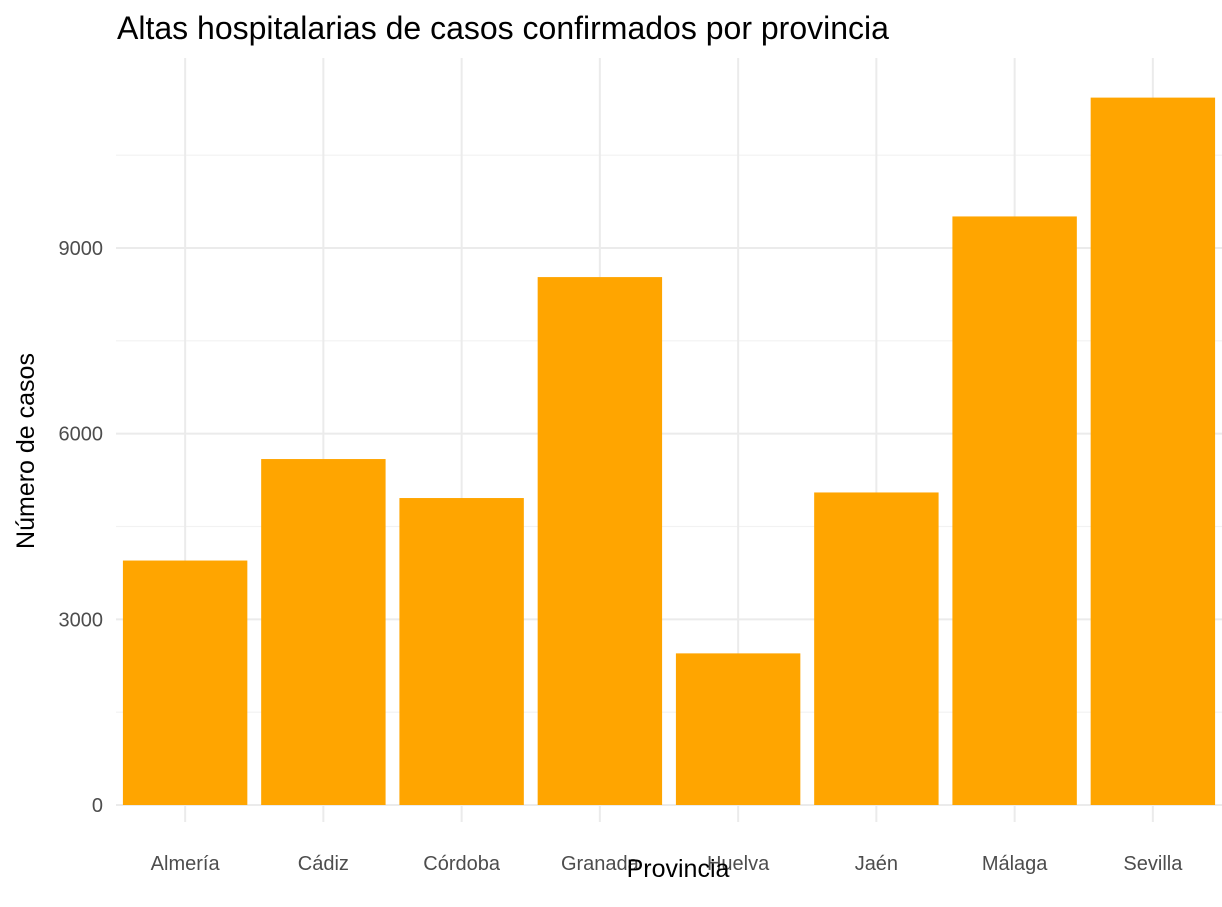 The width and height of the screenshot is (1222, 907). What do you see at coordinates (81, 620) in the screenshot?
I see `y-tick-label: 3000` at bounding box center [81, 620].